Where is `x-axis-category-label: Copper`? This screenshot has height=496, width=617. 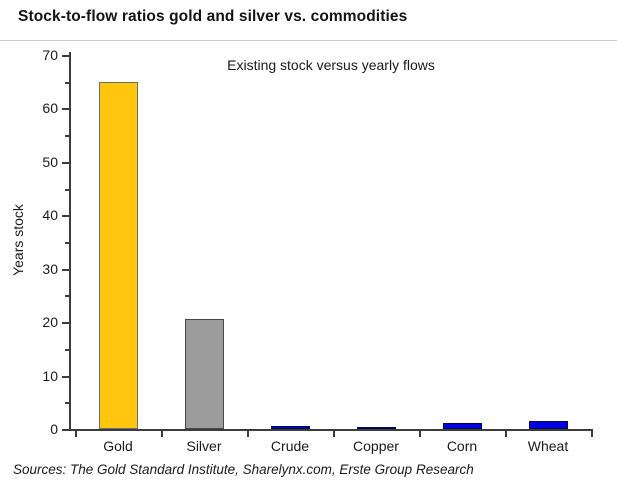
x-axis-category-label: Copper is located at coordinates (376, 446).